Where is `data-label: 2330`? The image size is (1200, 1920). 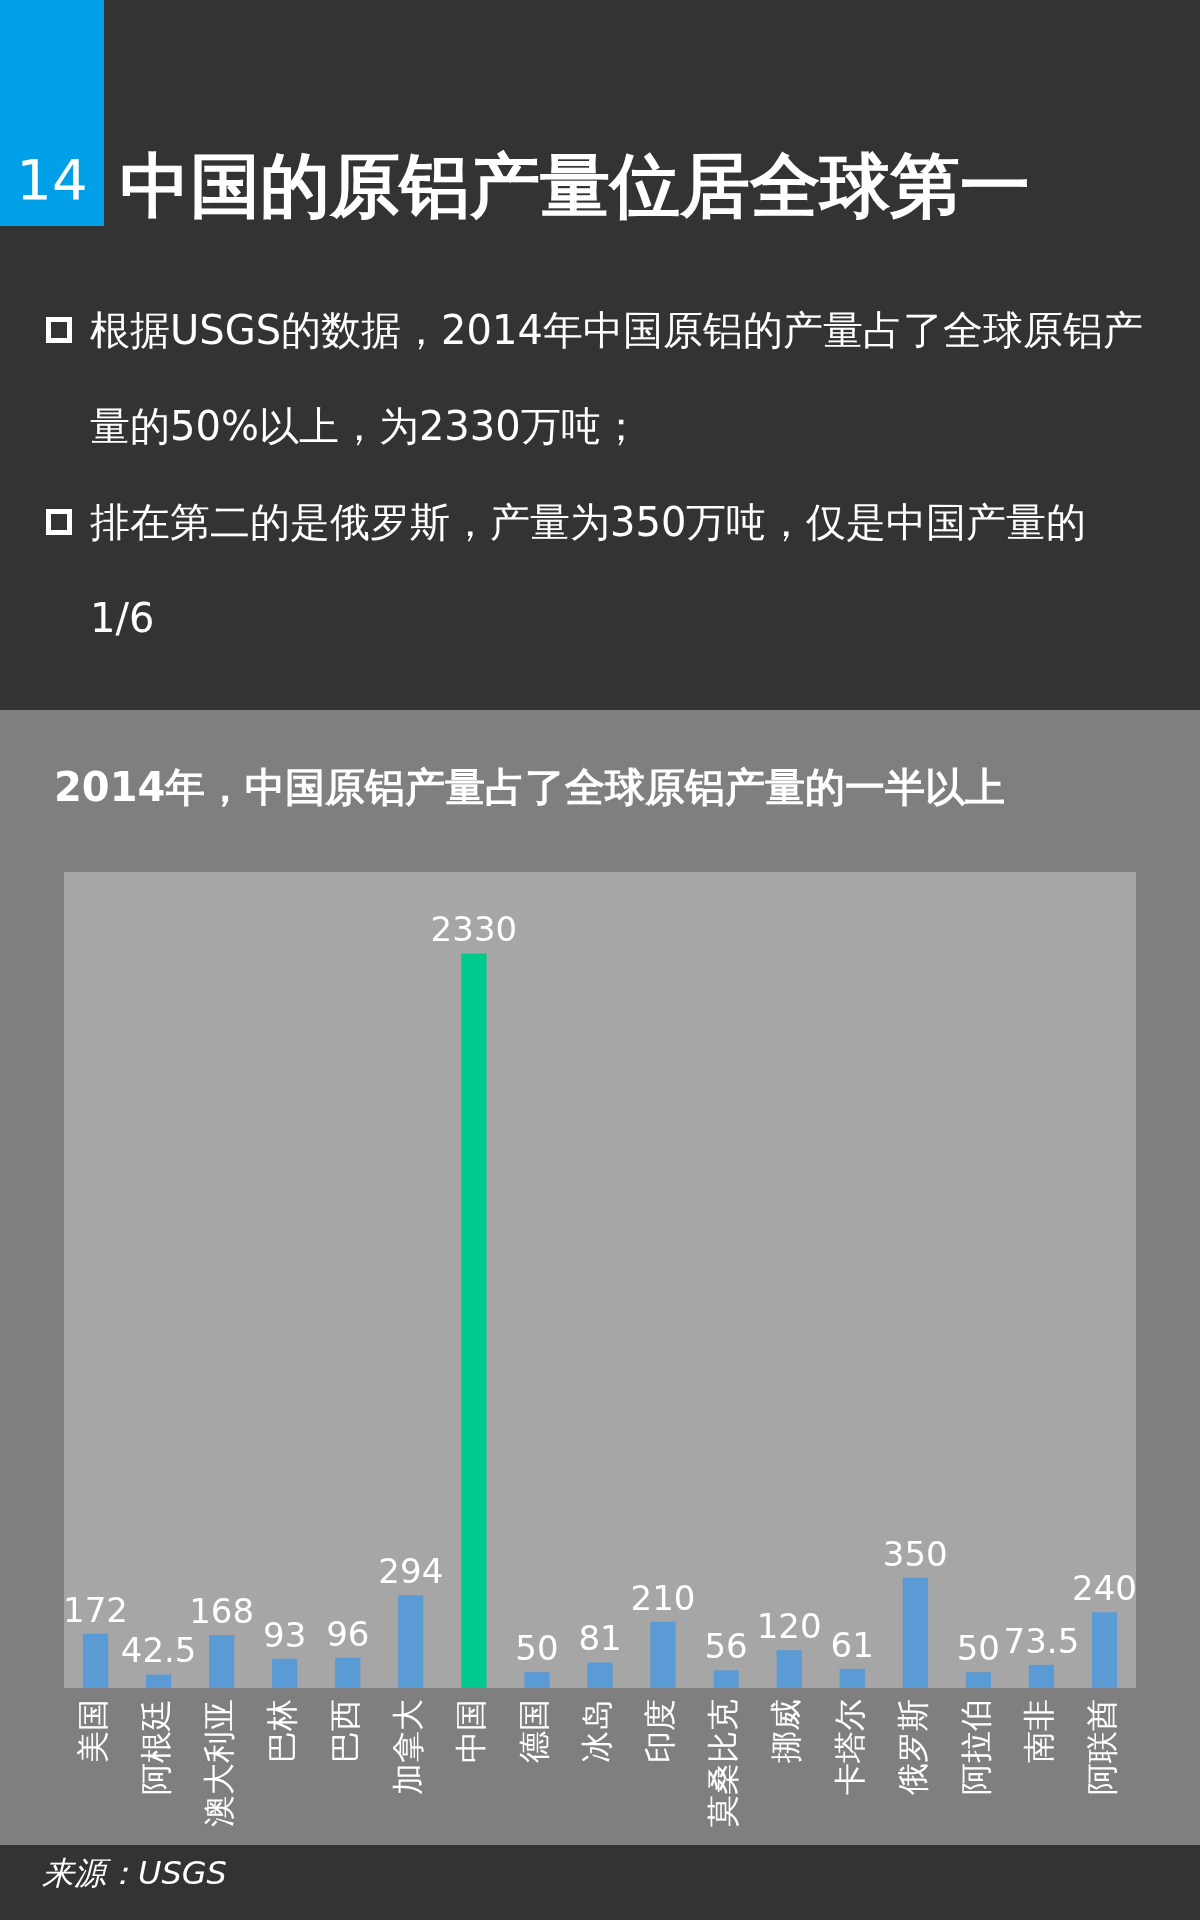 data-label: 2330 is located at coordinates (474, 929).